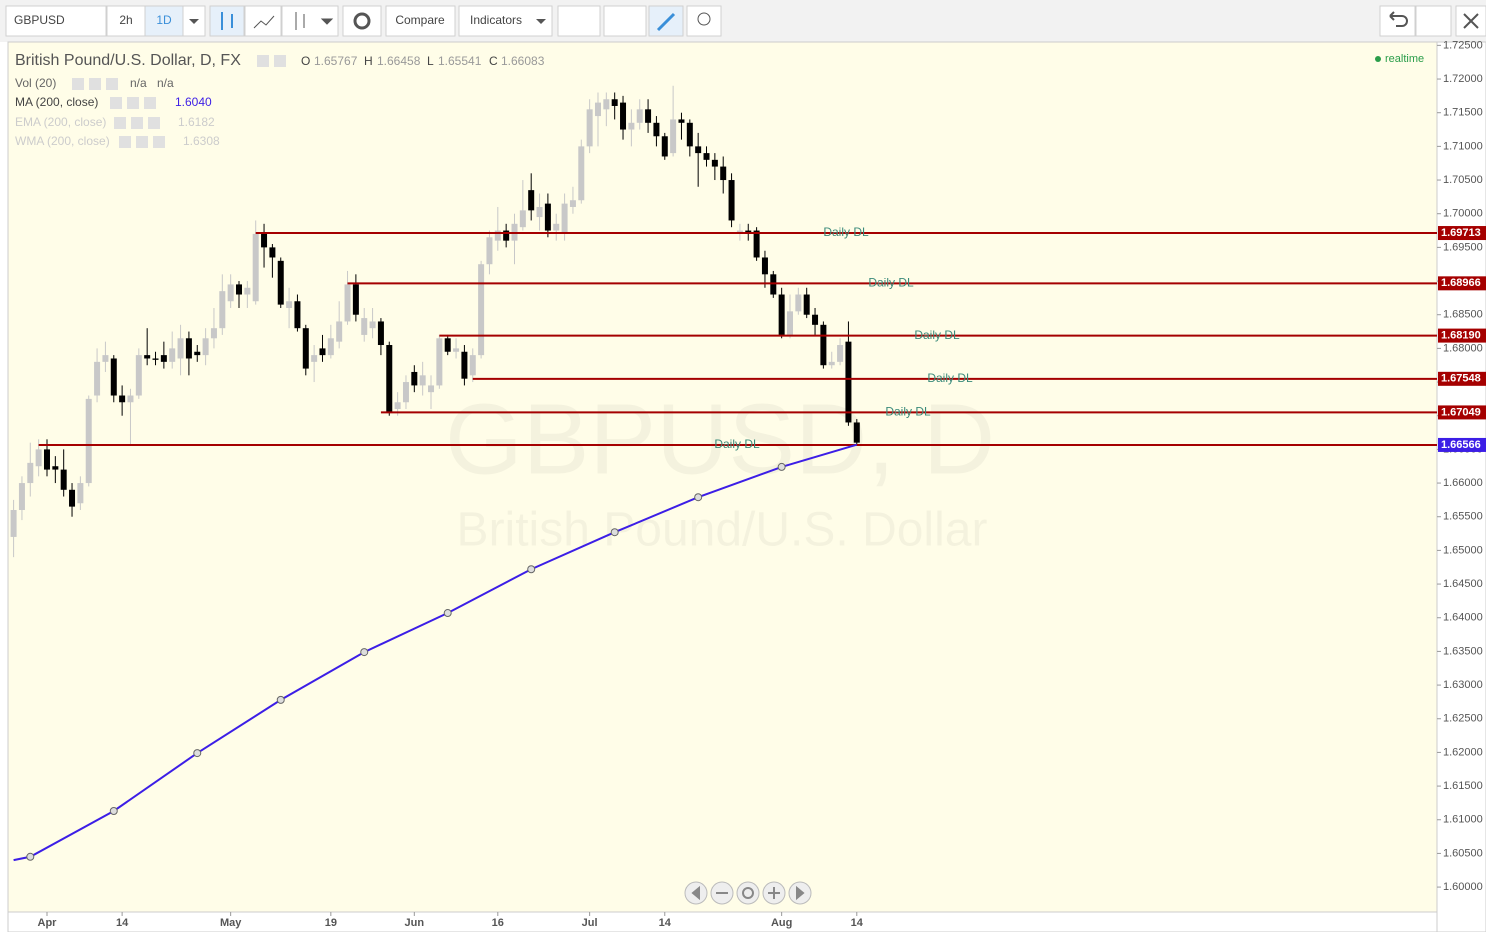  I want to click on y-tick-label: 1.60500, so click(1463, 853).